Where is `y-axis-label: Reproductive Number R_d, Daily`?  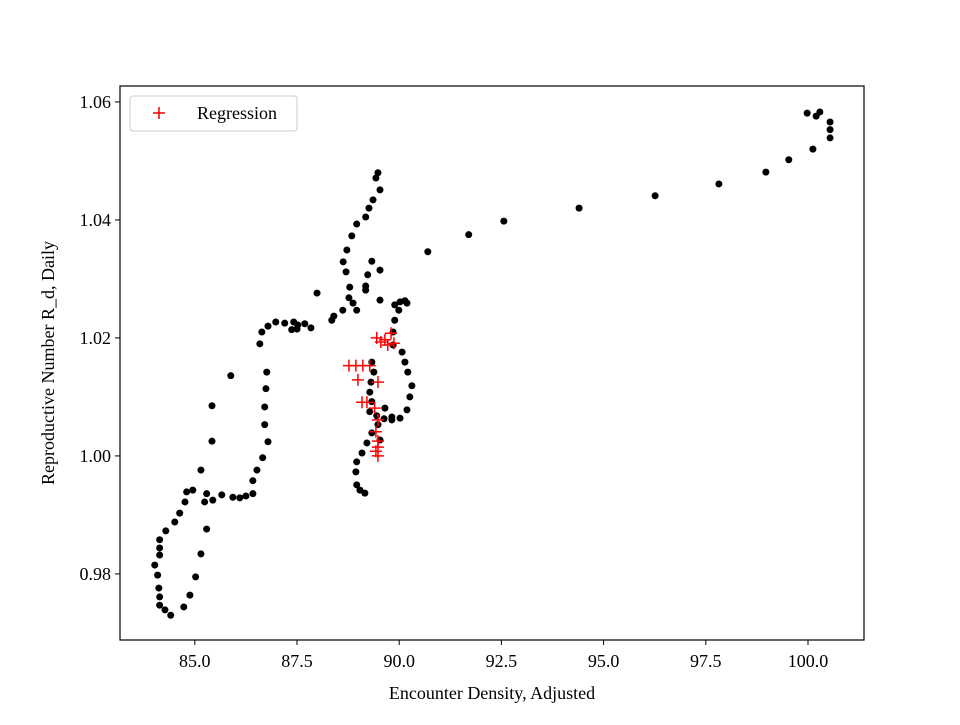
y-axis-label: Reproductive Number R_d, Daily is located at coordinates (48, 363).